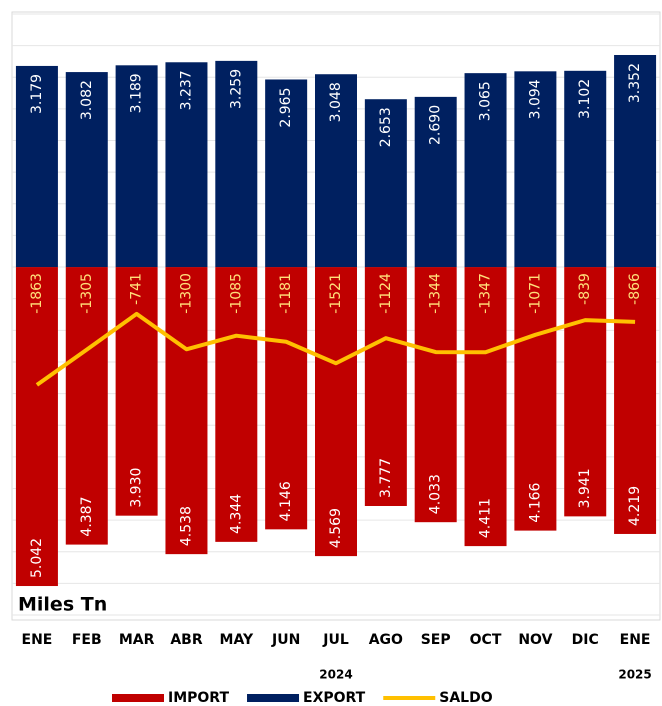  I want to click on value-label: 4.387, so click(87, 516).